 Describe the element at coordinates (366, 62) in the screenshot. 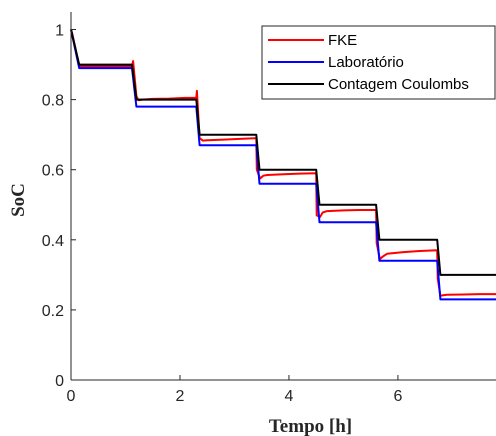

I see `legend-label: Laboratório` at that location.